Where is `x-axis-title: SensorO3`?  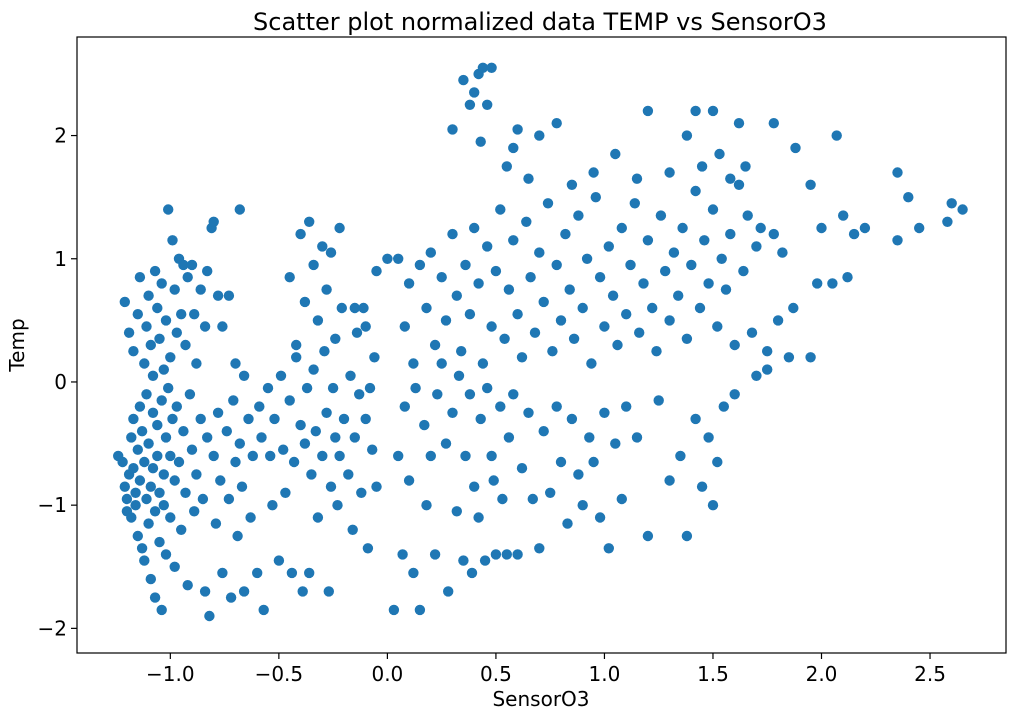
x-axis-title: SensorO3 is located at coordinates (540, 699).